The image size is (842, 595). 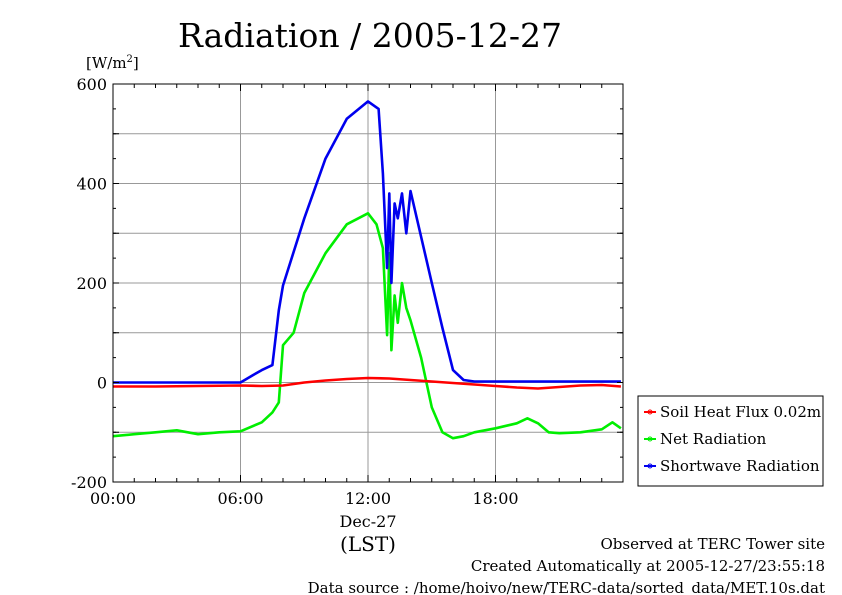 I want to click on x-unit-label: (LST), so click(x=368, y=544).